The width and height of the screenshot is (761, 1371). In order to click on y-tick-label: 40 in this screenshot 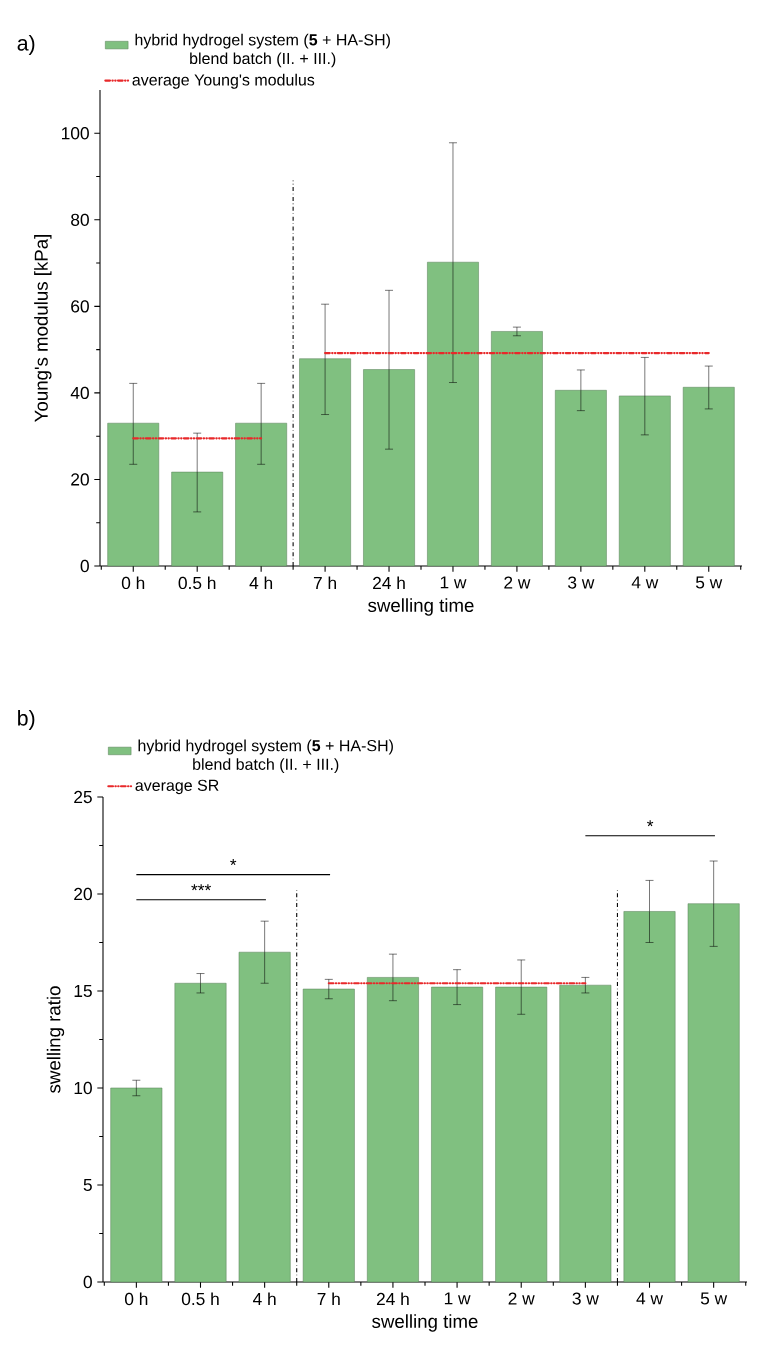, I will do `click(79, 393)`.